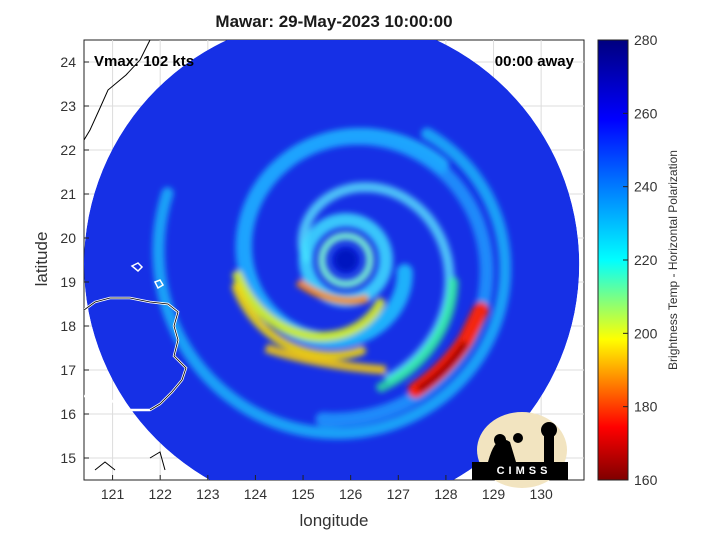 This screenshot has height=540, width=720. I want to click on x-tick-label: 121, so click(113, 494).